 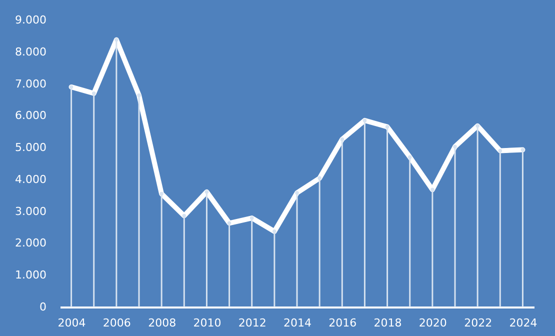 I want to click on x-tick-label: 2008, so click(x=162, y=323).